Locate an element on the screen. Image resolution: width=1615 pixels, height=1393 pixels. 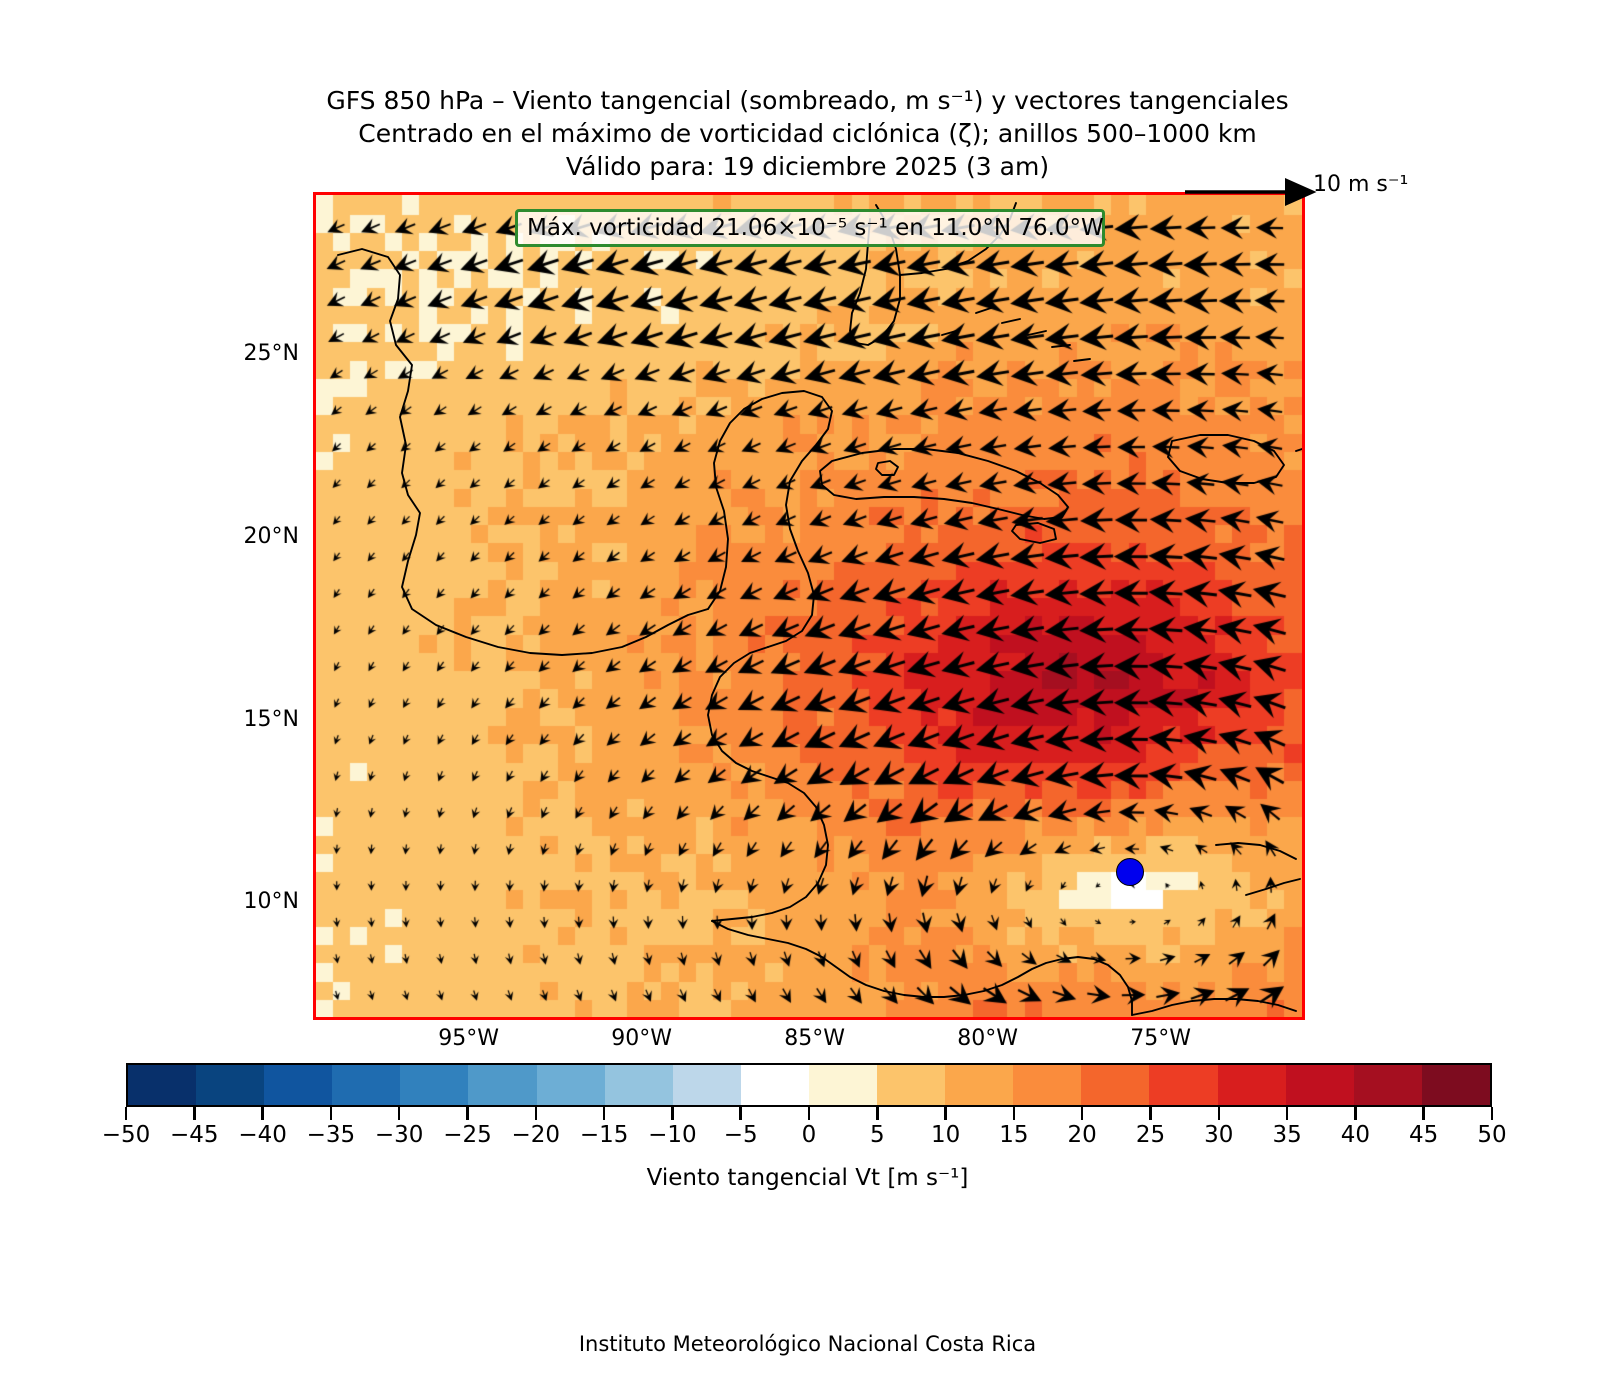
vorticity-center-marker is located at coordinates (1130, 871).